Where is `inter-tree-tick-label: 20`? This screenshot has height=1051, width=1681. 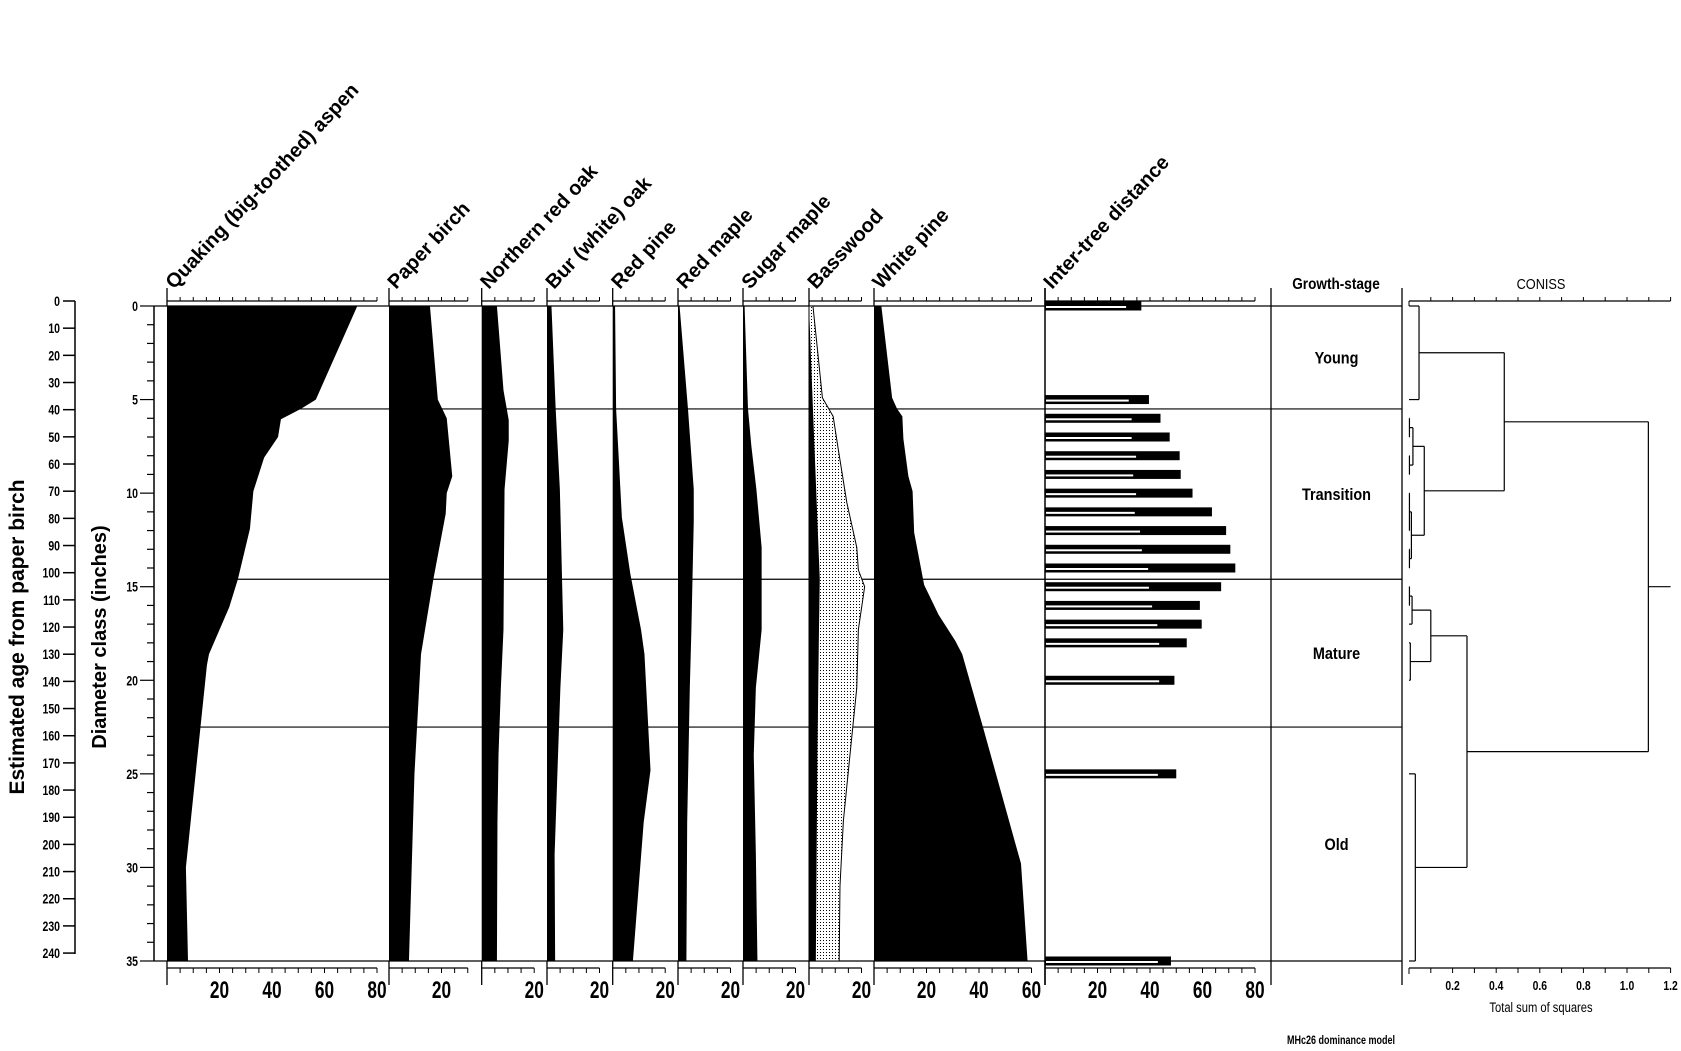 inter-tree-tick-label: 20 is located at coordinates (1097, 990).